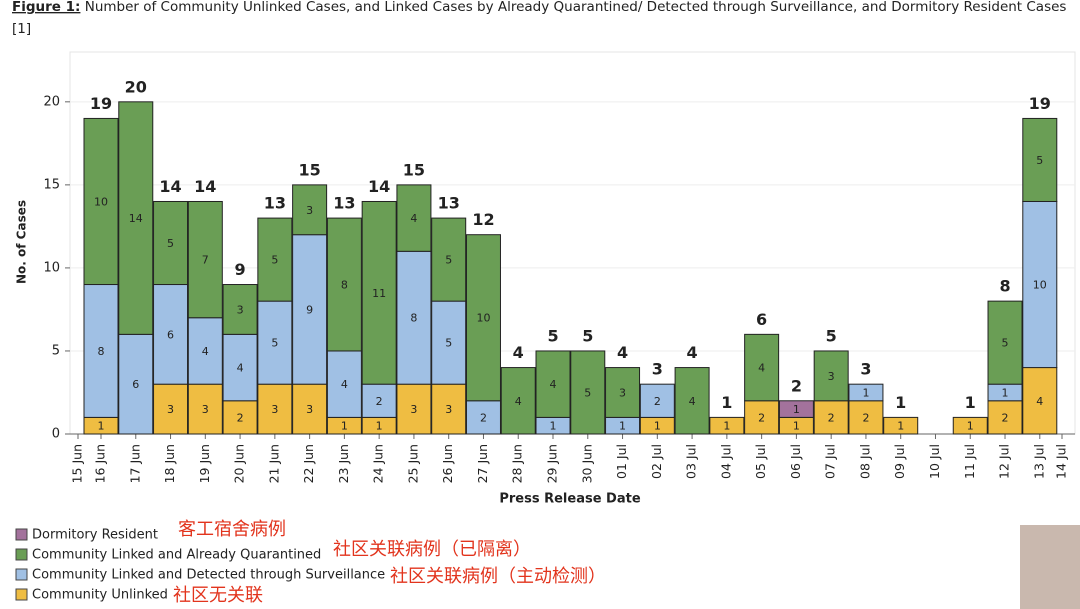  I want to click on total-label: 1, so click(900, 402).